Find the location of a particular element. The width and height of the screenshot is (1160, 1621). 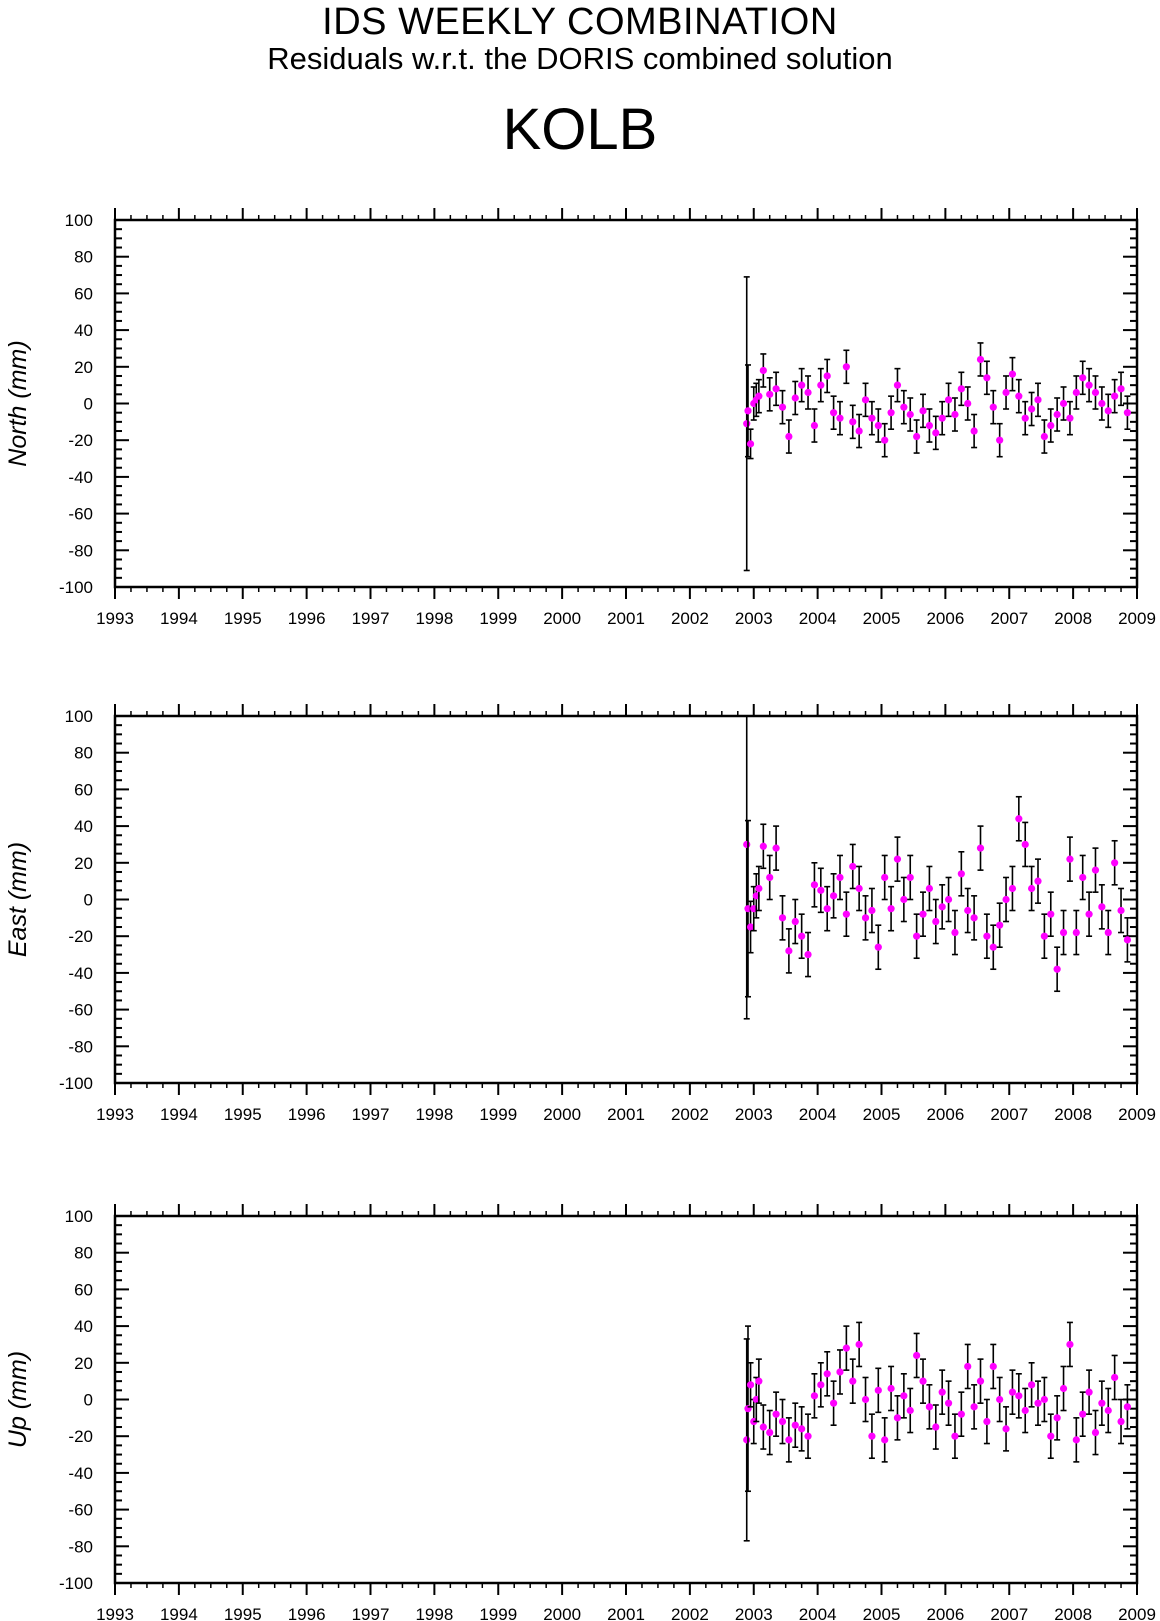

chart-1-x-tick-label: 2008 is located at coordinates (1073, 618).